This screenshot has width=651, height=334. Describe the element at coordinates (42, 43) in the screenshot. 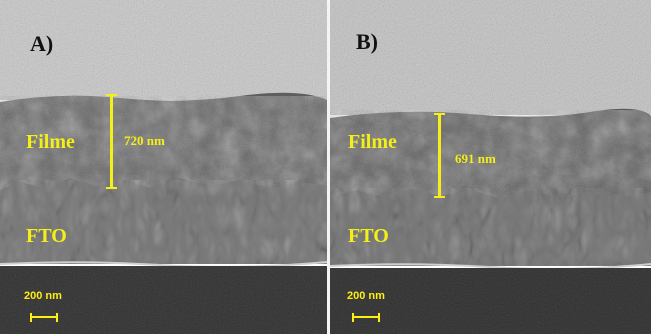

I see `panel-letter-a: A)` at that location.